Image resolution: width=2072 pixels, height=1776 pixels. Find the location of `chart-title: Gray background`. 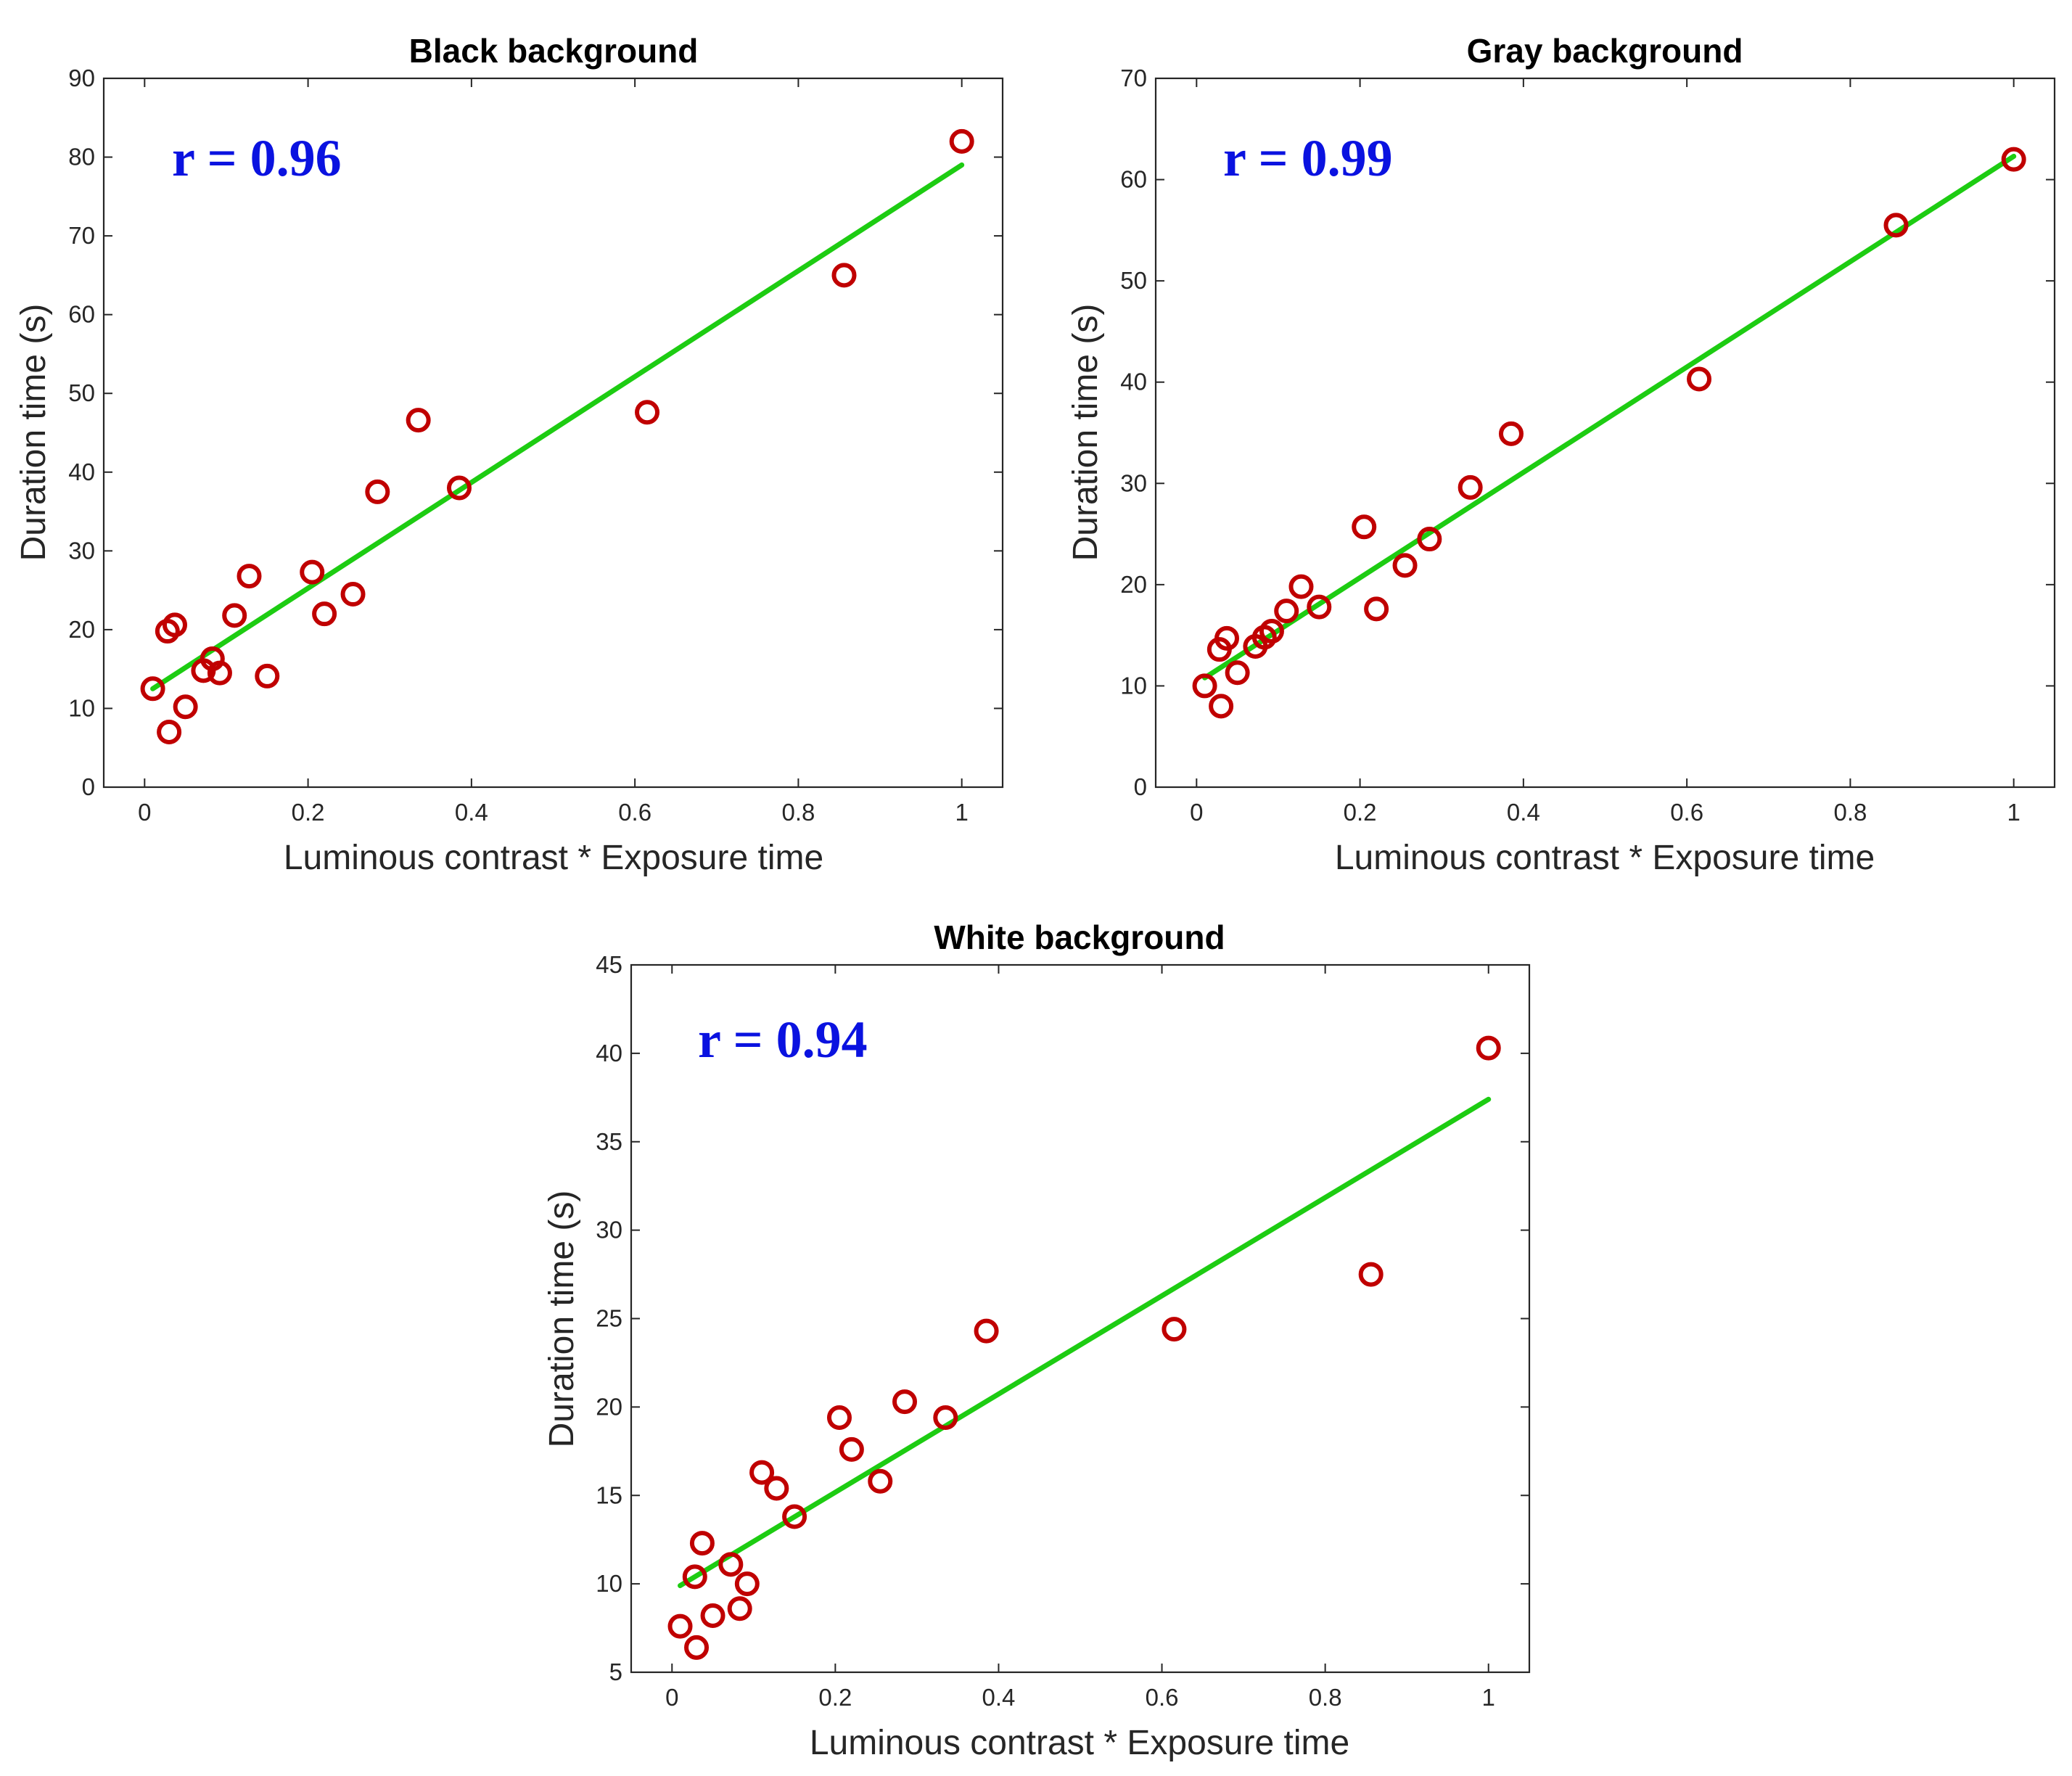

chart-title: Gray background is located at coordinates (1605, 51).